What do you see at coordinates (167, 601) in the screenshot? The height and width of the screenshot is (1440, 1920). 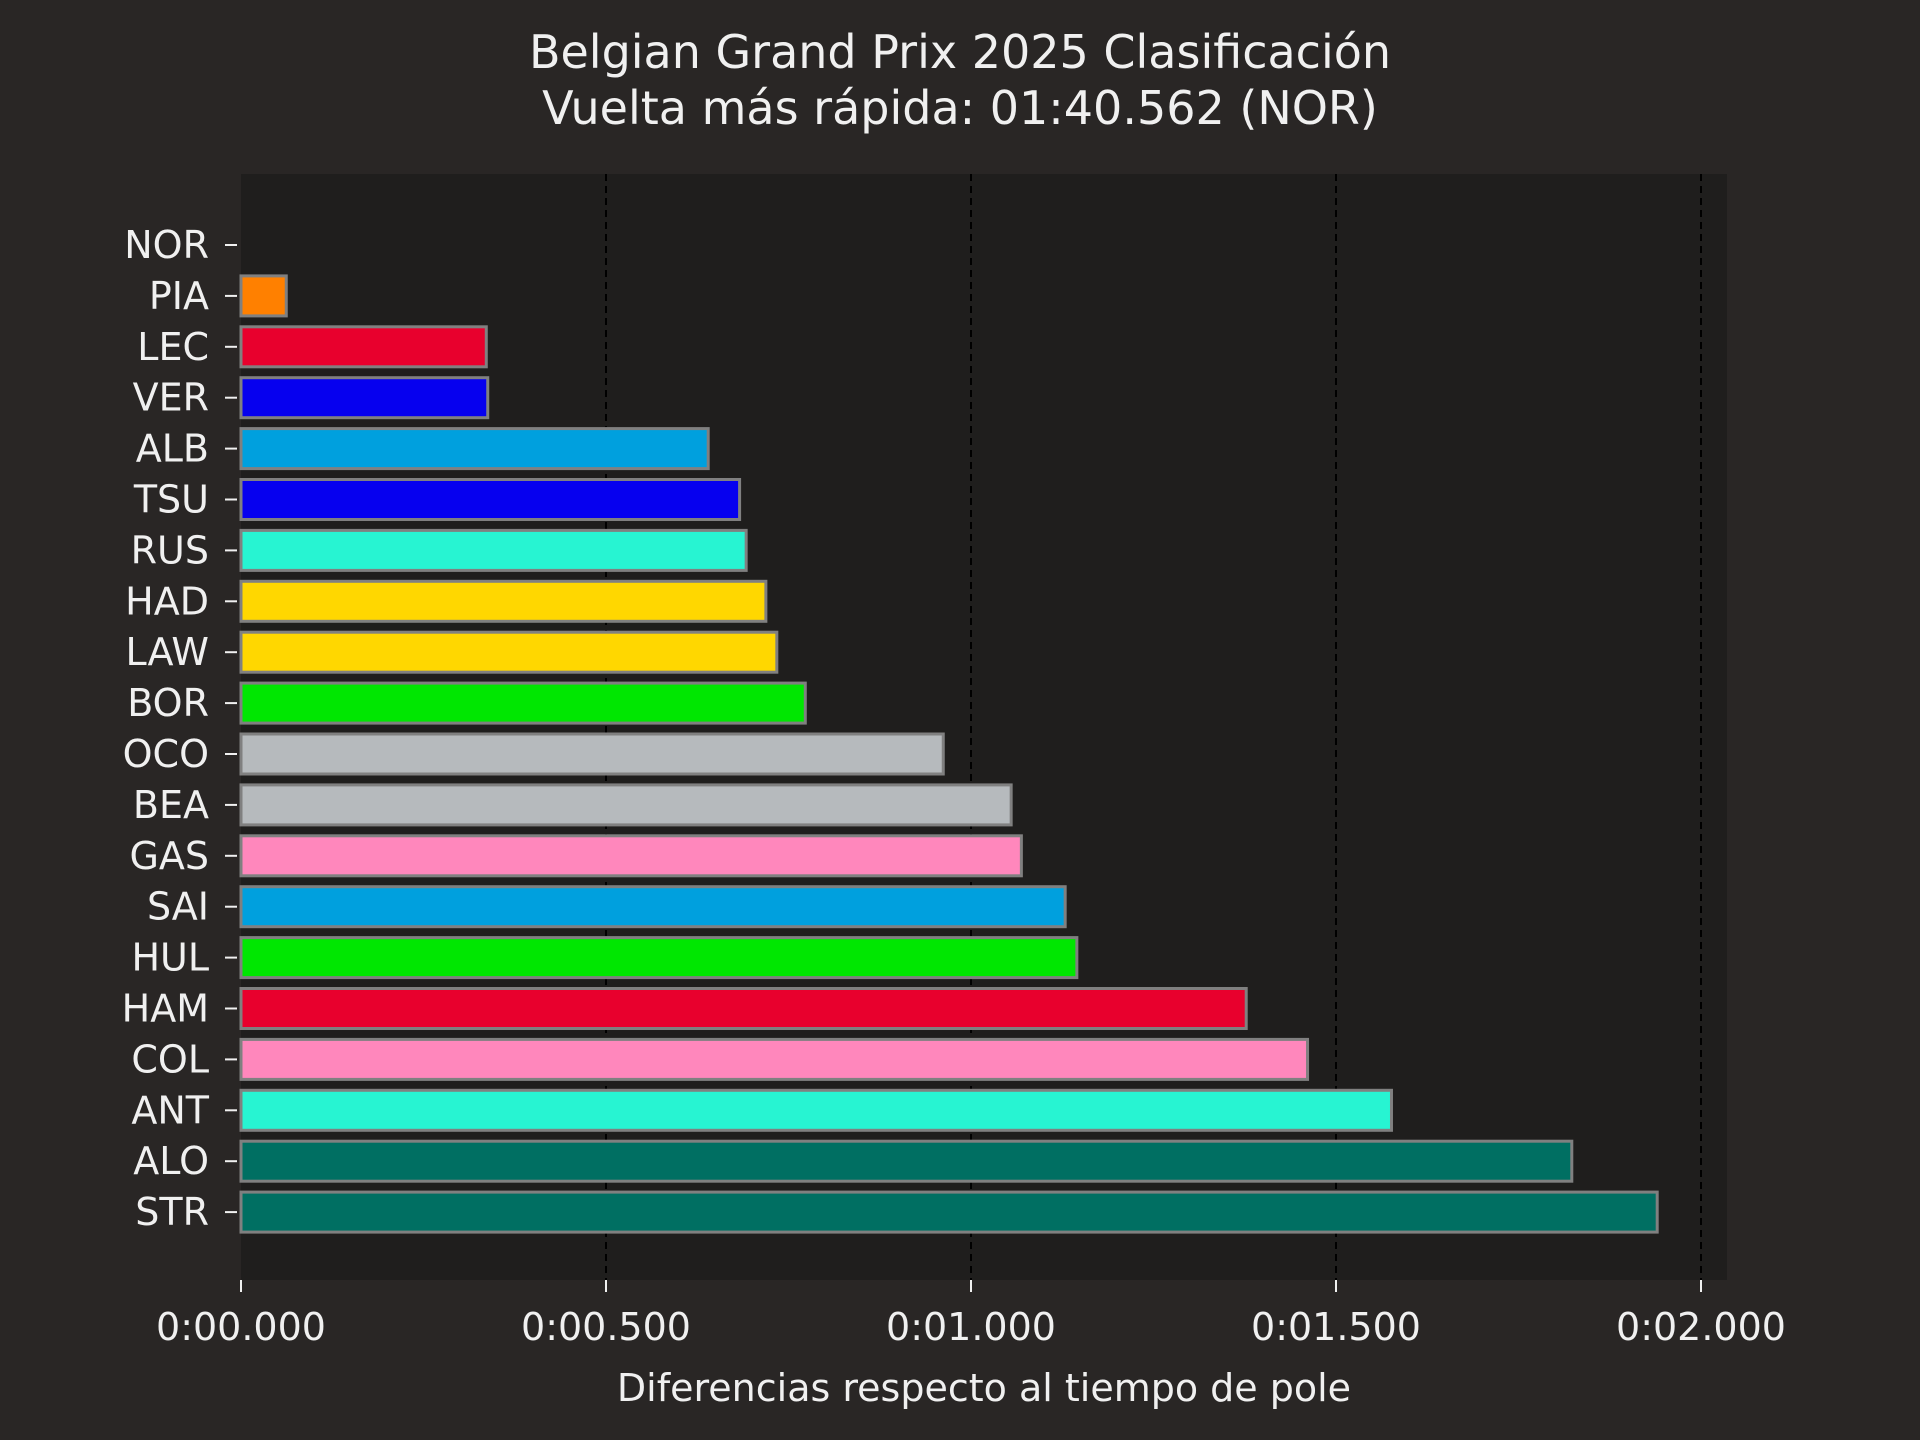 I see `y-tick-label-had: HAD` at bounding box center [167, 601].